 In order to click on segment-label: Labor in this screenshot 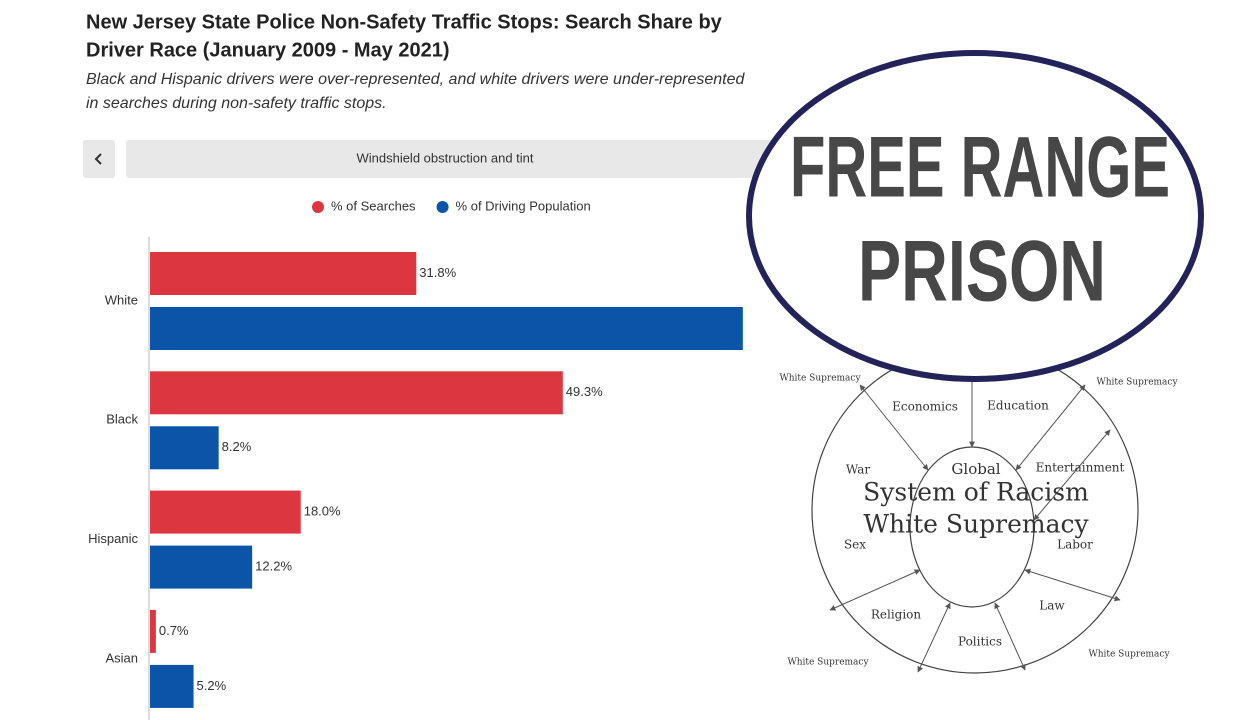, I will do `click(1075, 545)`.